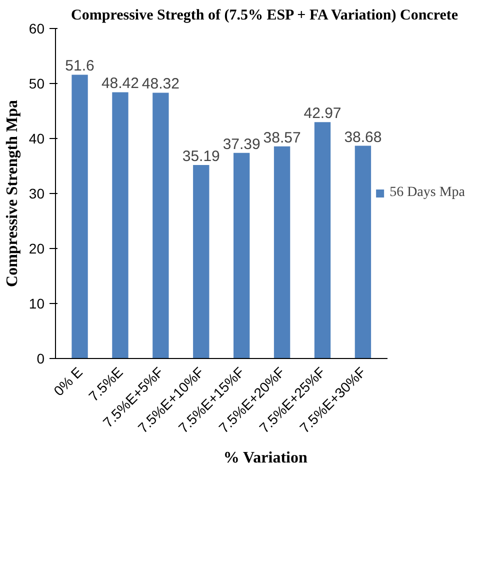 Image resolution: width=503 pixels, height=568 pixels. What do you see at coordinates (323, 113) in the screenshot?
I see `data-label: 42.97` at bounding box center [323, 113].